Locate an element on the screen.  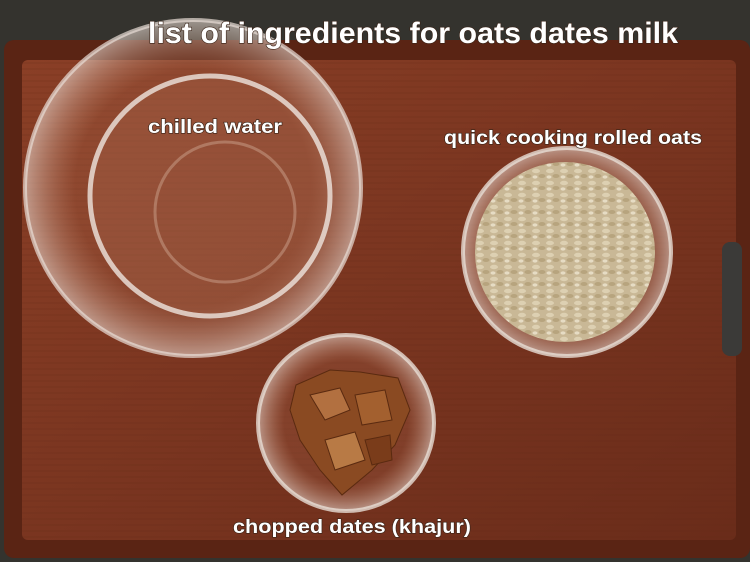
tray-handle is located at coordinates (732, 299).